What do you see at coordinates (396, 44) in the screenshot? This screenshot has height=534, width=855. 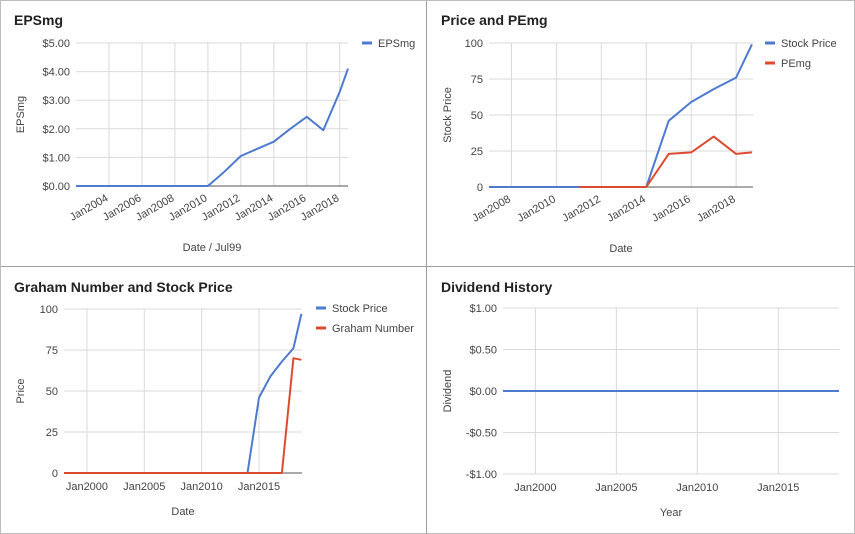 I see `legend-label: EPSmg` at bounding box center [396, 44].